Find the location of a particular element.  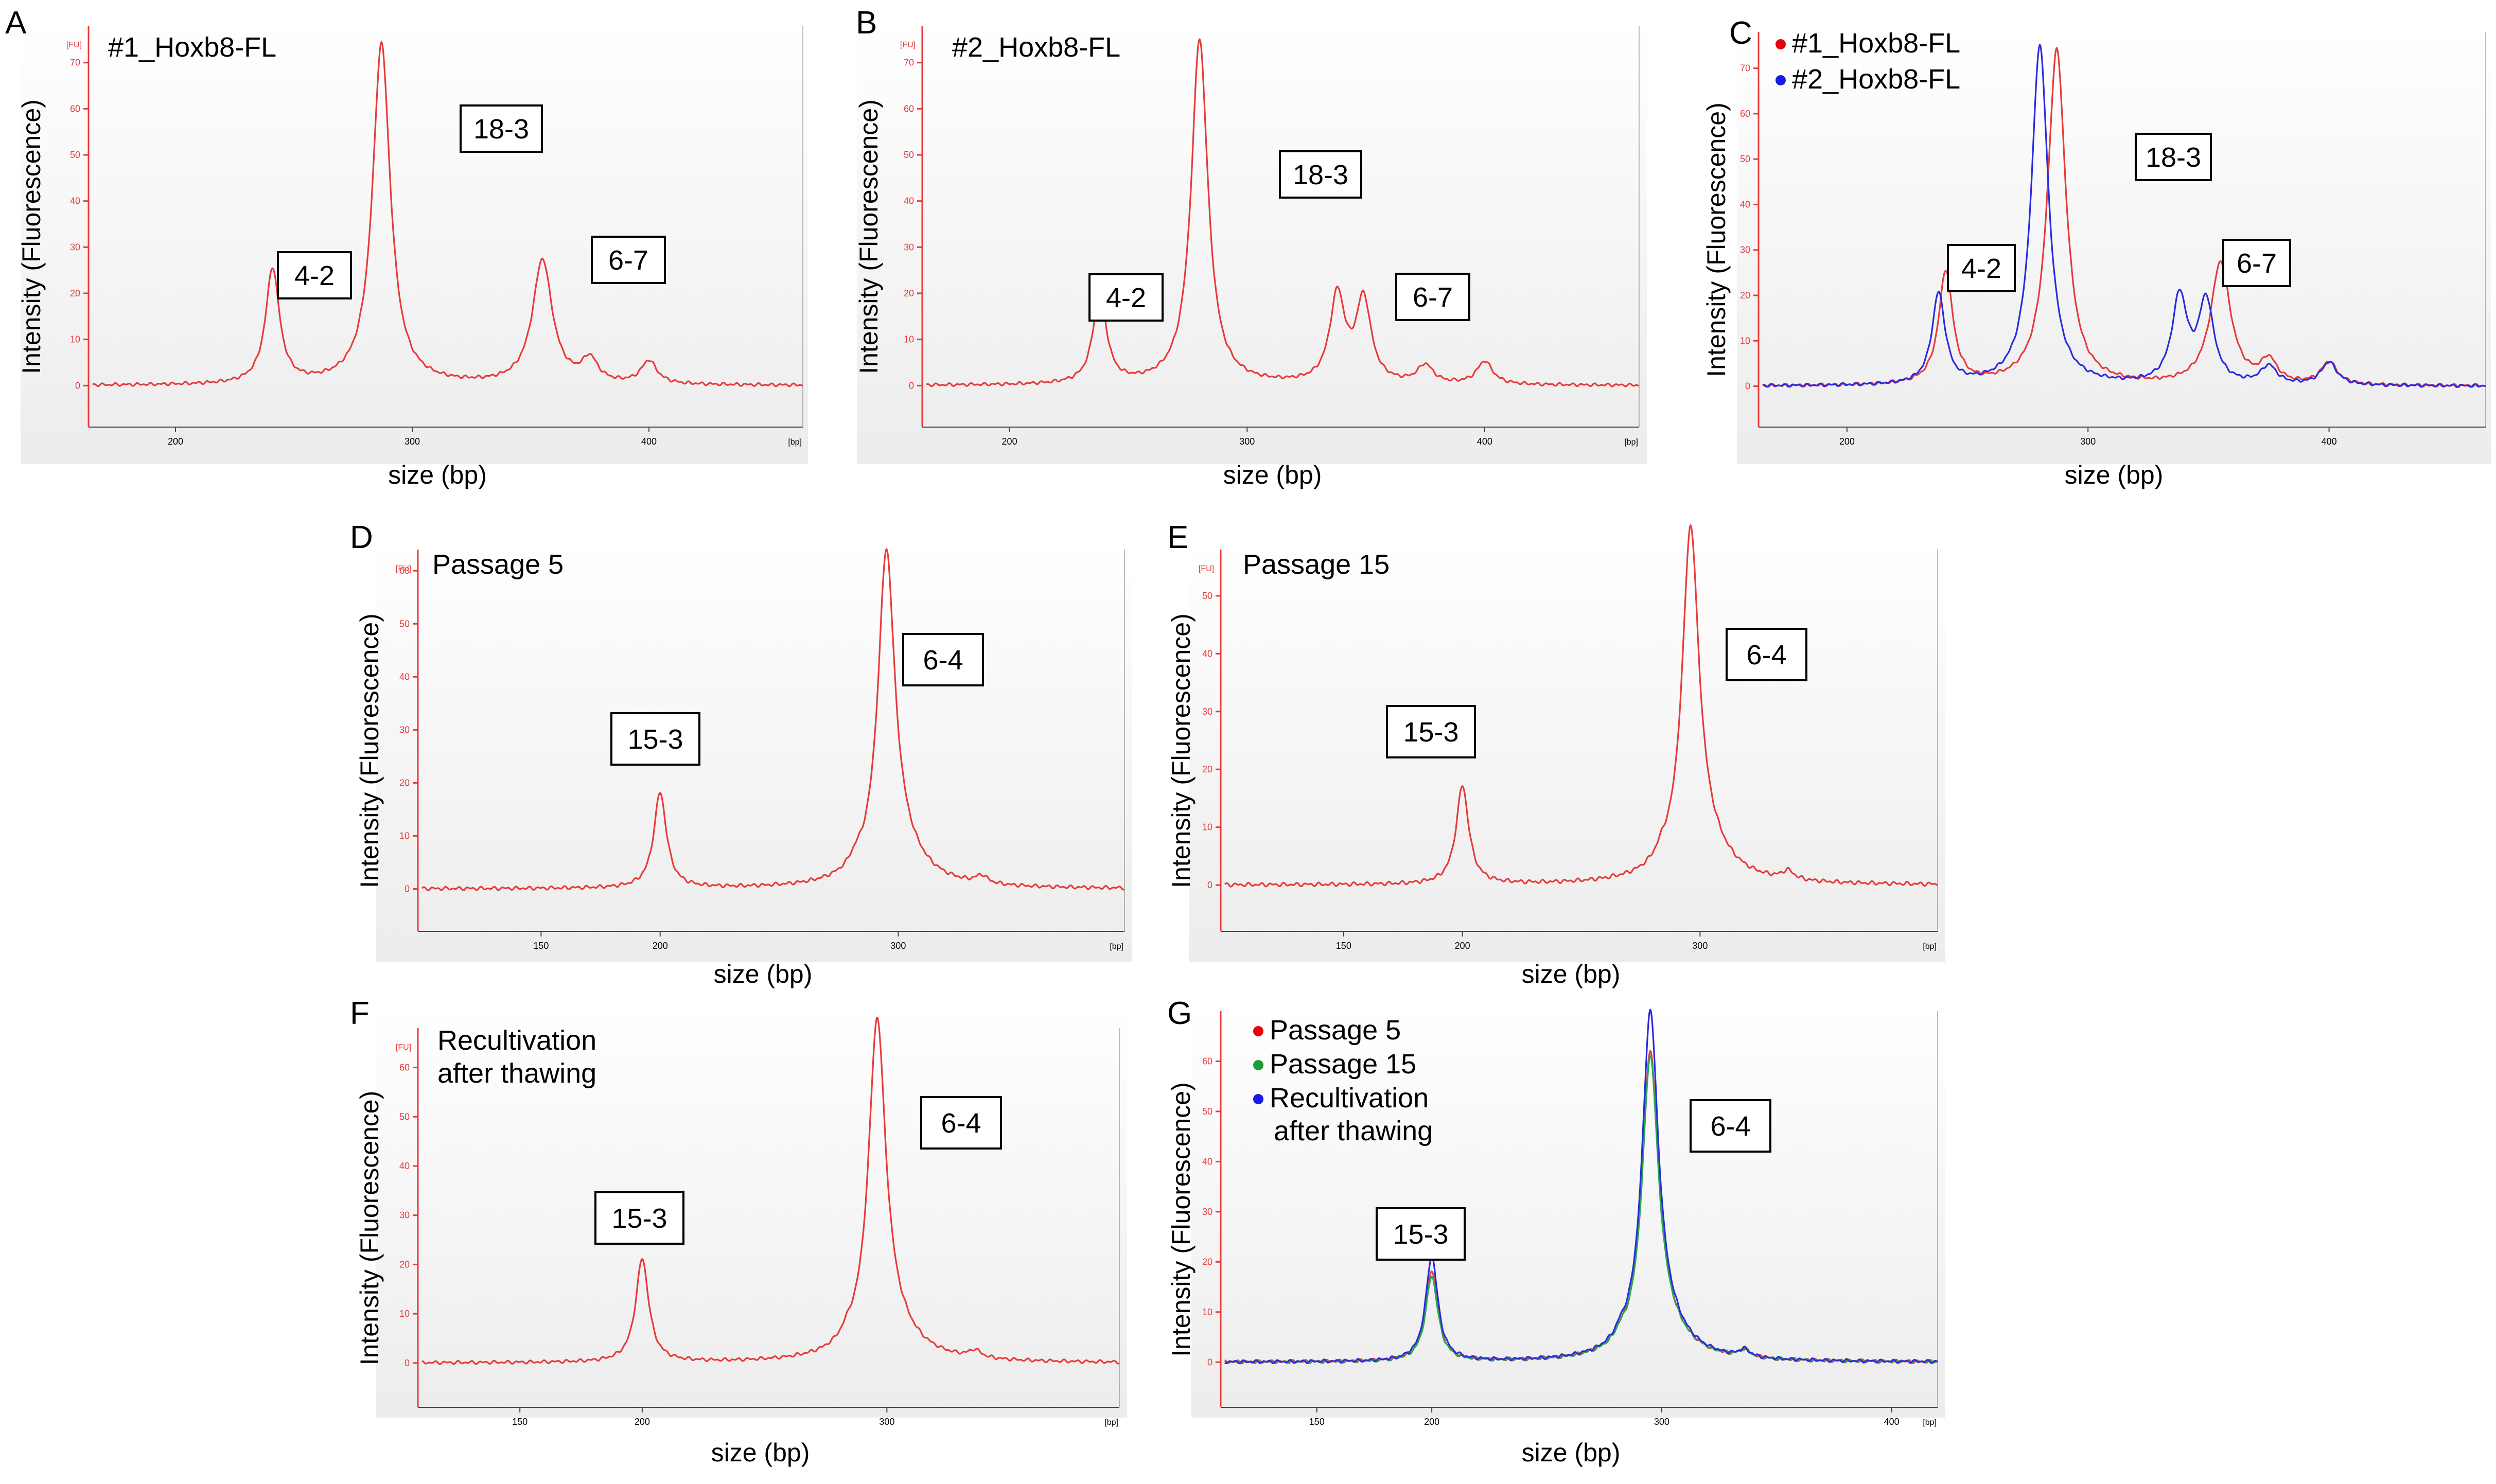

panel-letter: D is located at coordinates (361, 537).